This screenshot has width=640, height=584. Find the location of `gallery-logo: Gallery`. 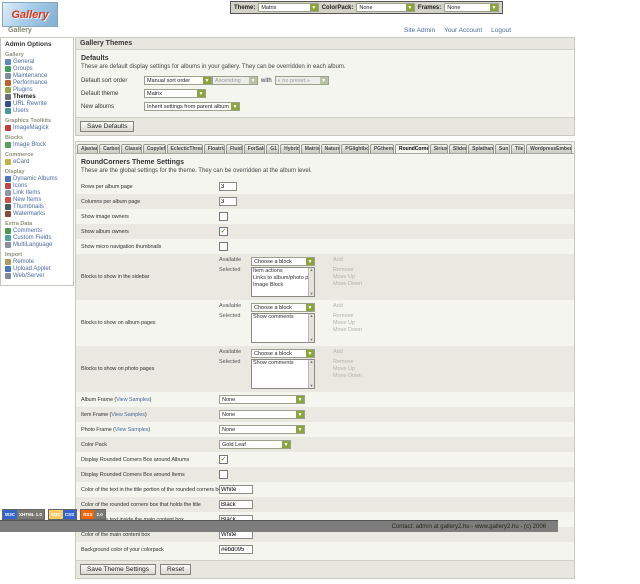

gallery-logo: Gallery is located at coordinates (30, 14).